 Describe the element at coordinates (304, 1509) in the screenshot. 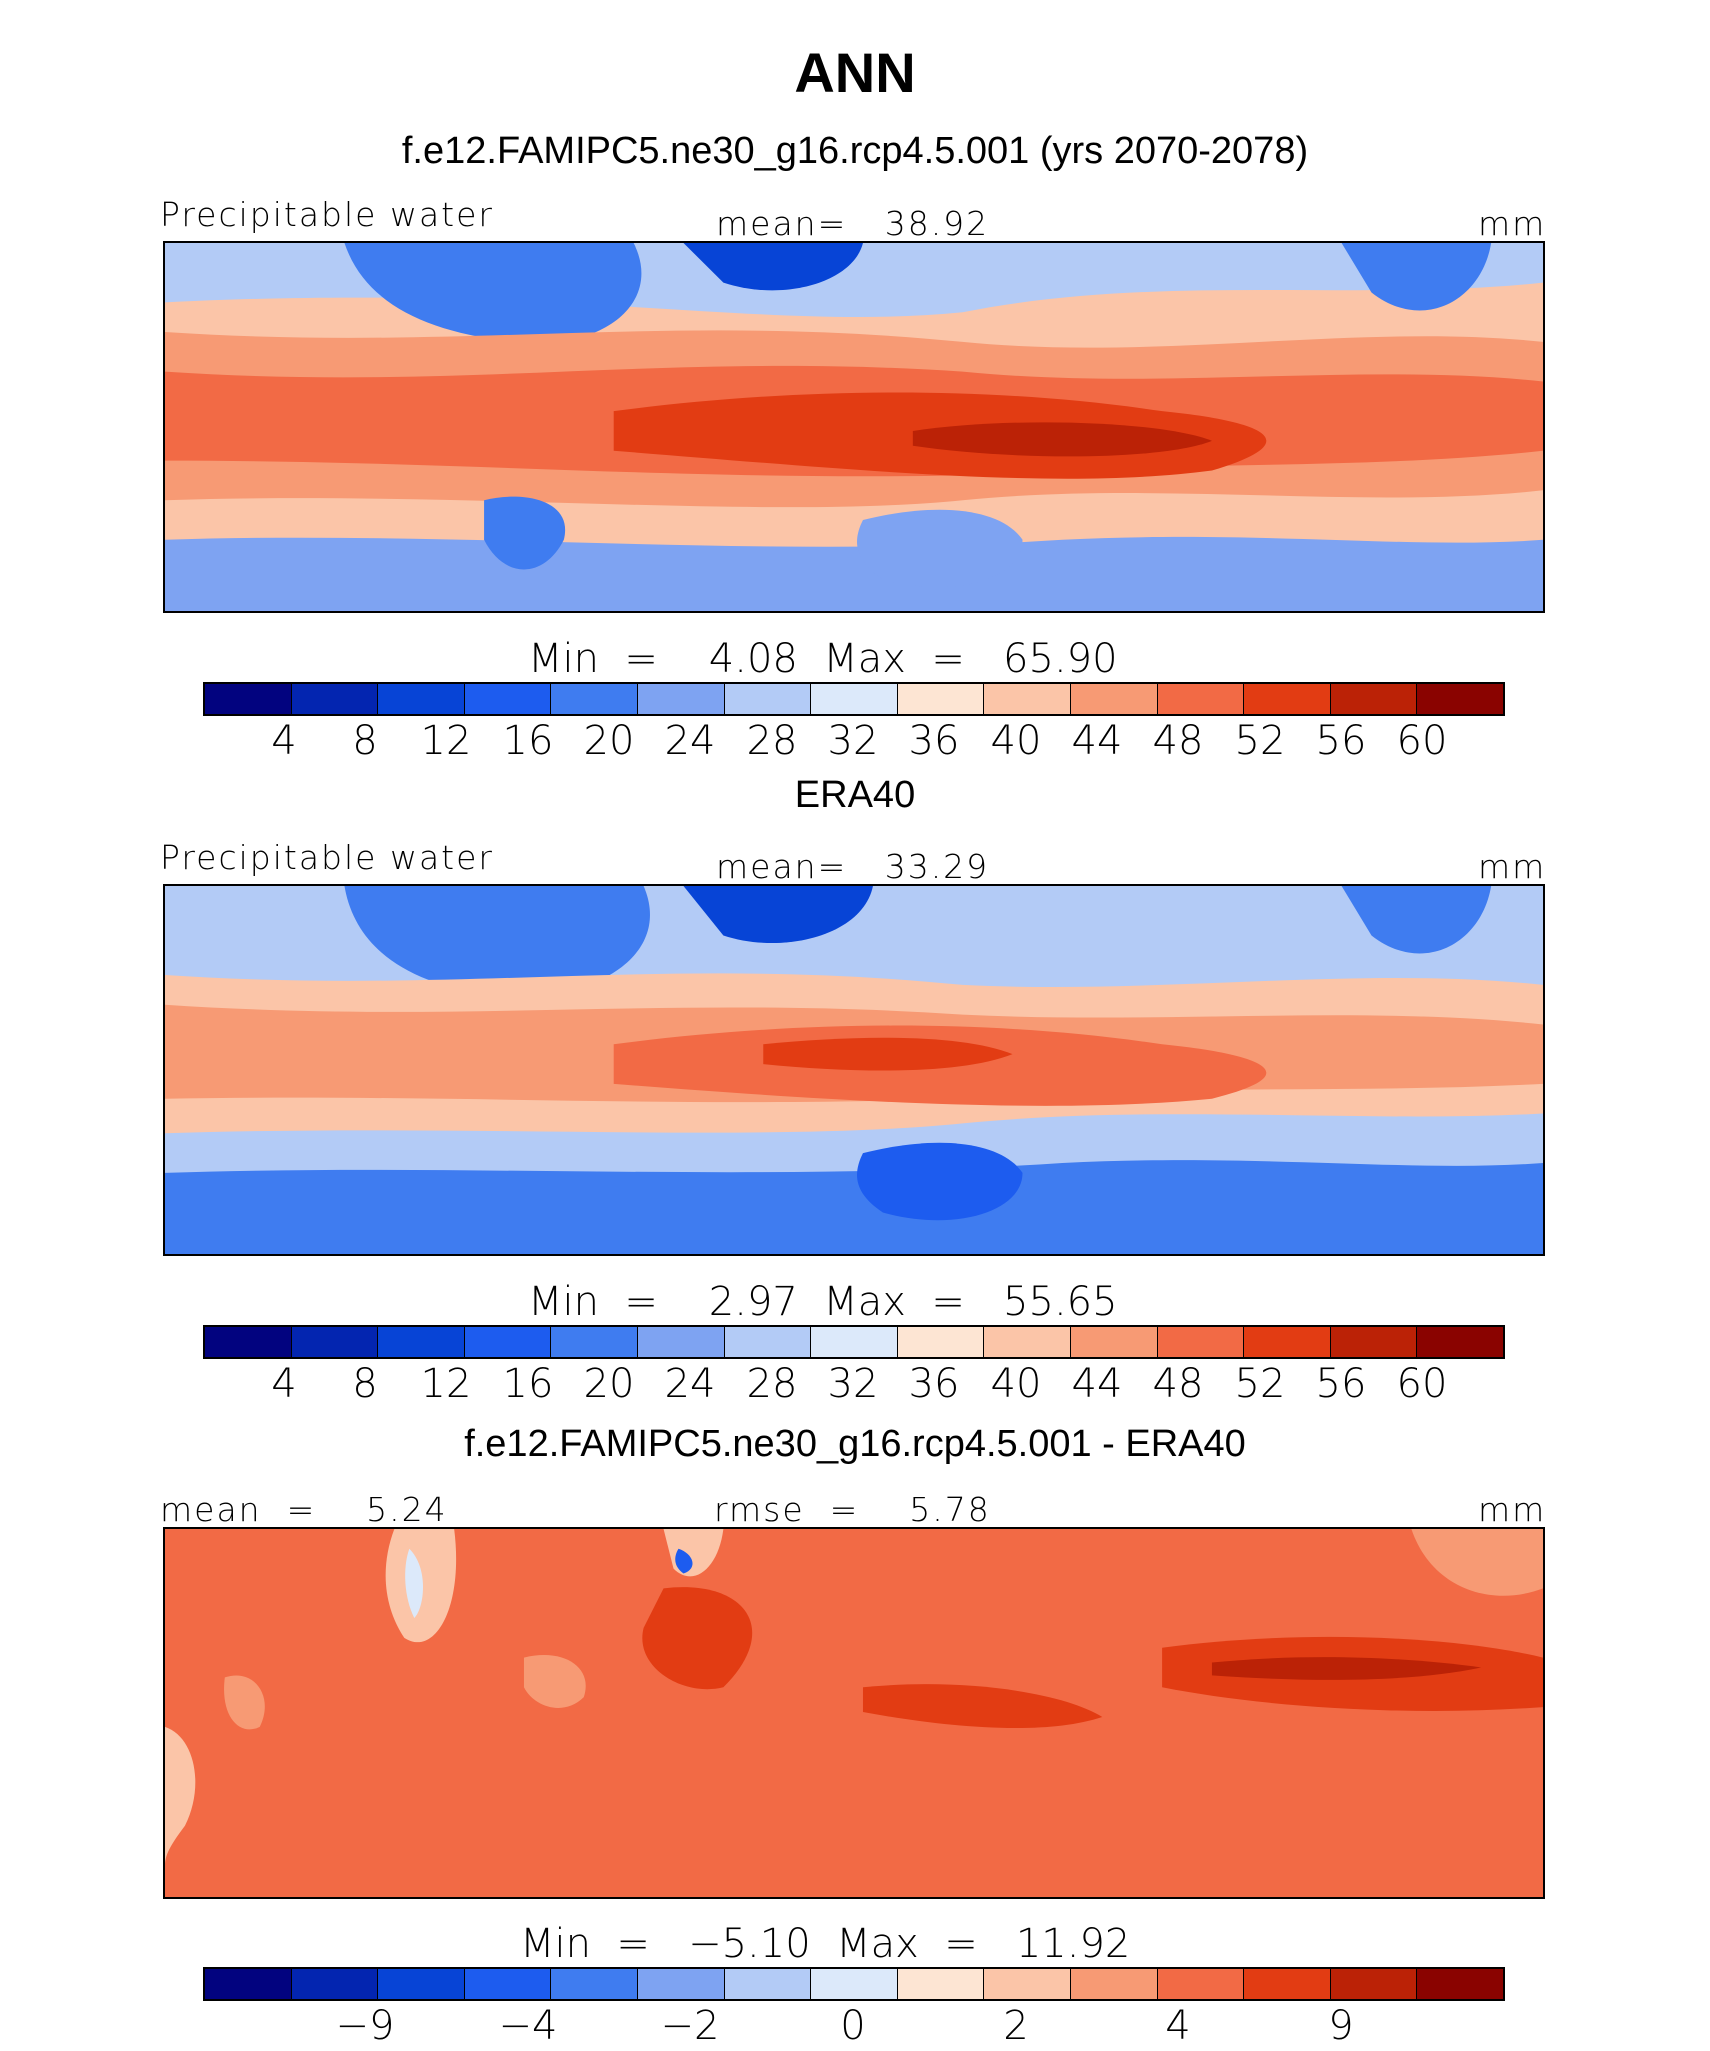

I see `panel-3-mean-label: mean = 5.24` at that location.